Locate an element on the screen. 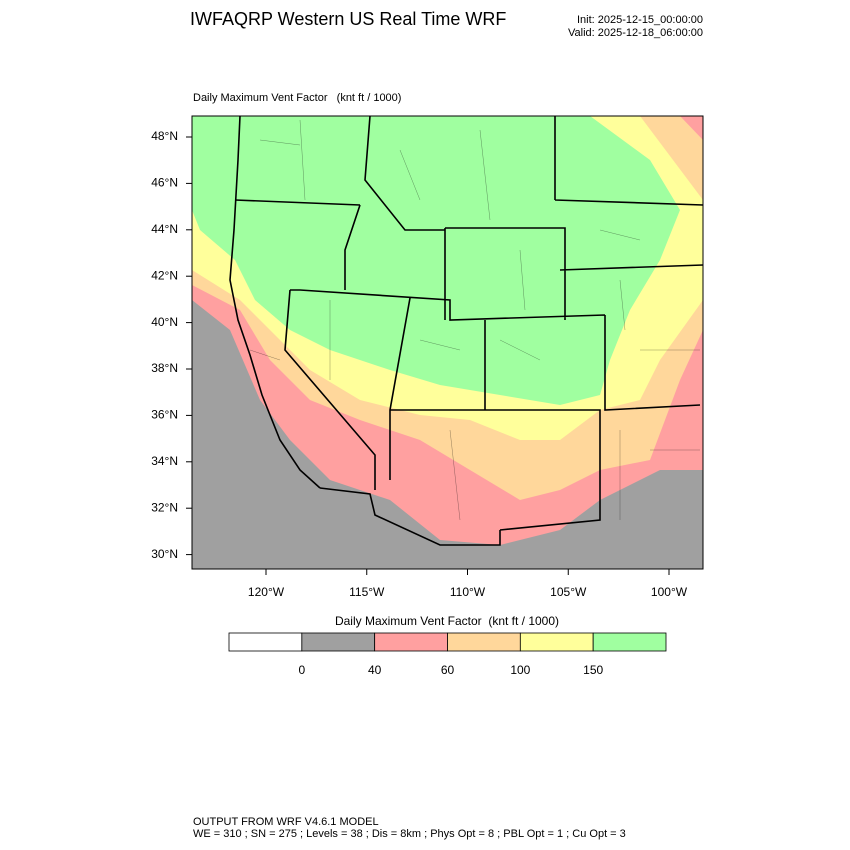  lat-label: 38°N is located at coordinates (164, 368).